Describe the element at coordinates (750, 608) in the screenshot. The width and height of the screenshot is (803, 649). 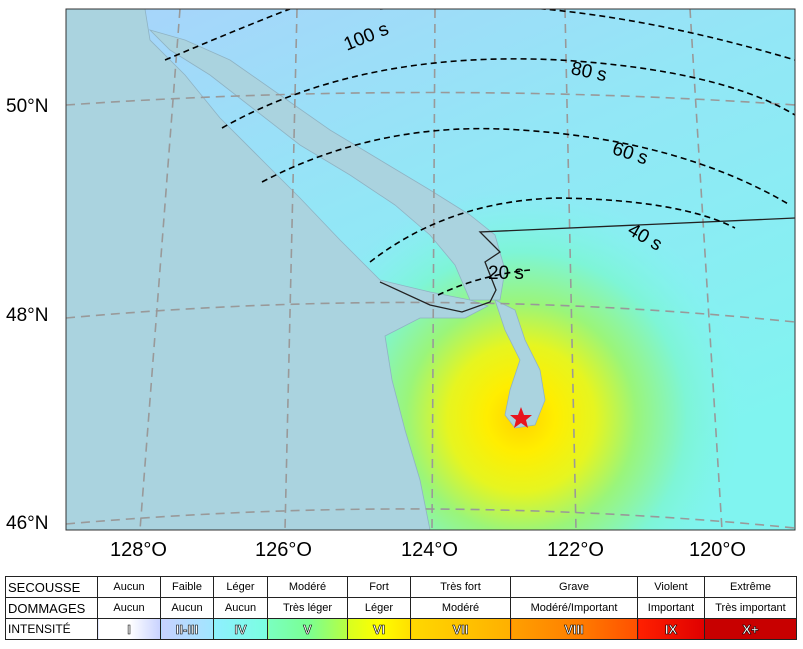
I see `legend-cell: Très important` at that location.